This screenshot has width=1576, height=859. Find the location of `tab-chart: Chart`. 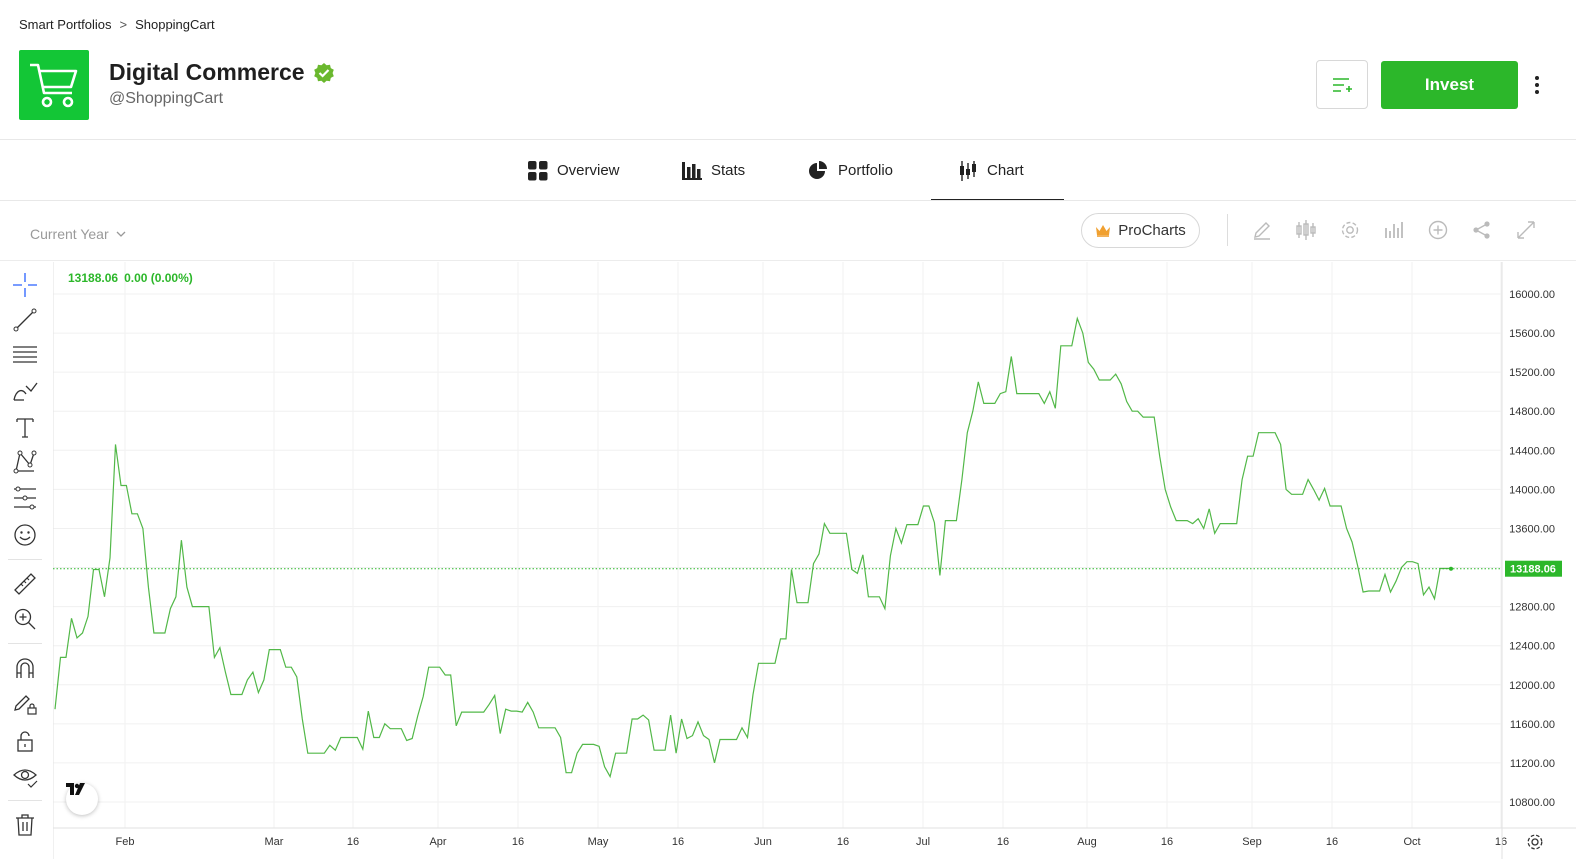

tab-chart: Chart is located at coordinates (997, 170).